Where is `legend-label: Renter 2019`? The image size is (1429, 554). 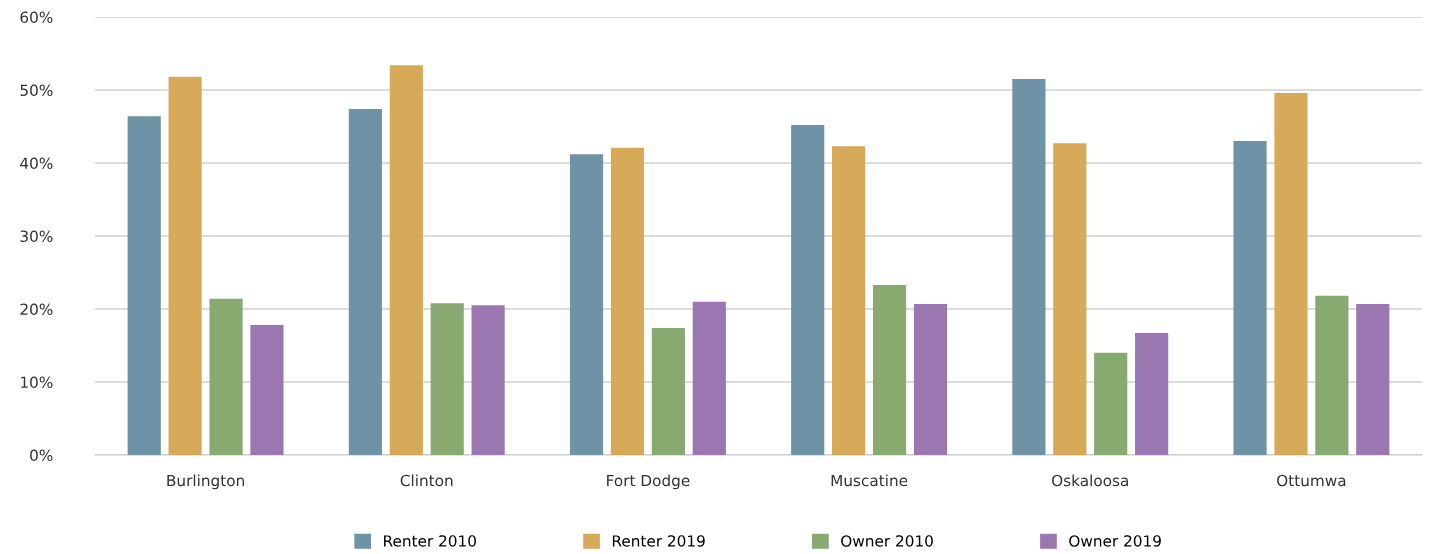 legend-label: Renter 2019 is located at coordinates (658, 541).